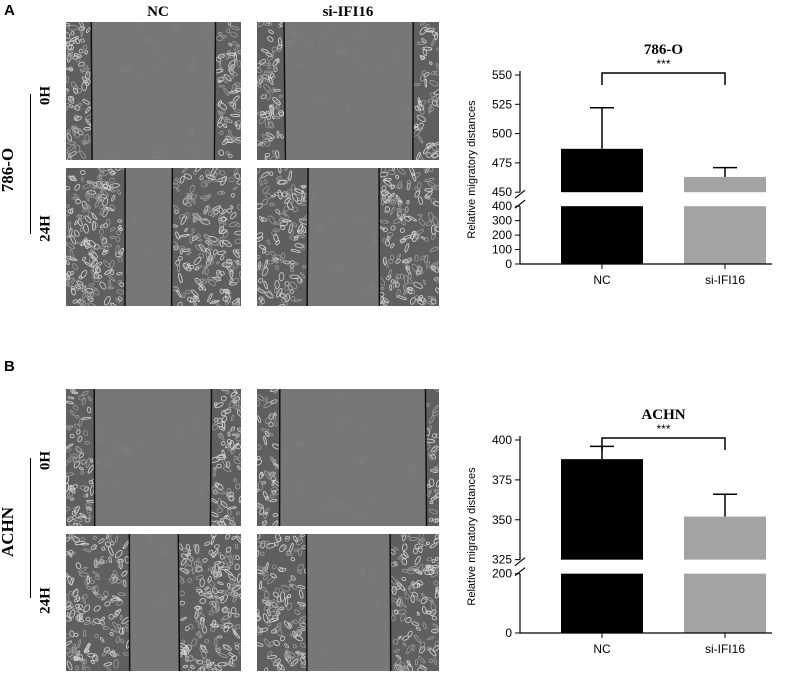 This screenshot has width=800, height=673. What do you see at coordinates (502, 480) in the screenshot?
I see `y-upper-label: 375` at bounding box center [502, 480].